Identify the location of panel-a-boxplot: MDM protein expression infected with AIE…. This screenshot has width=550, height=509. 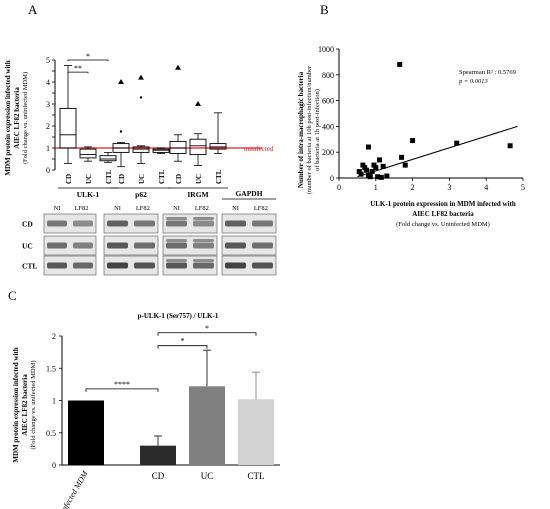
(139, 125).